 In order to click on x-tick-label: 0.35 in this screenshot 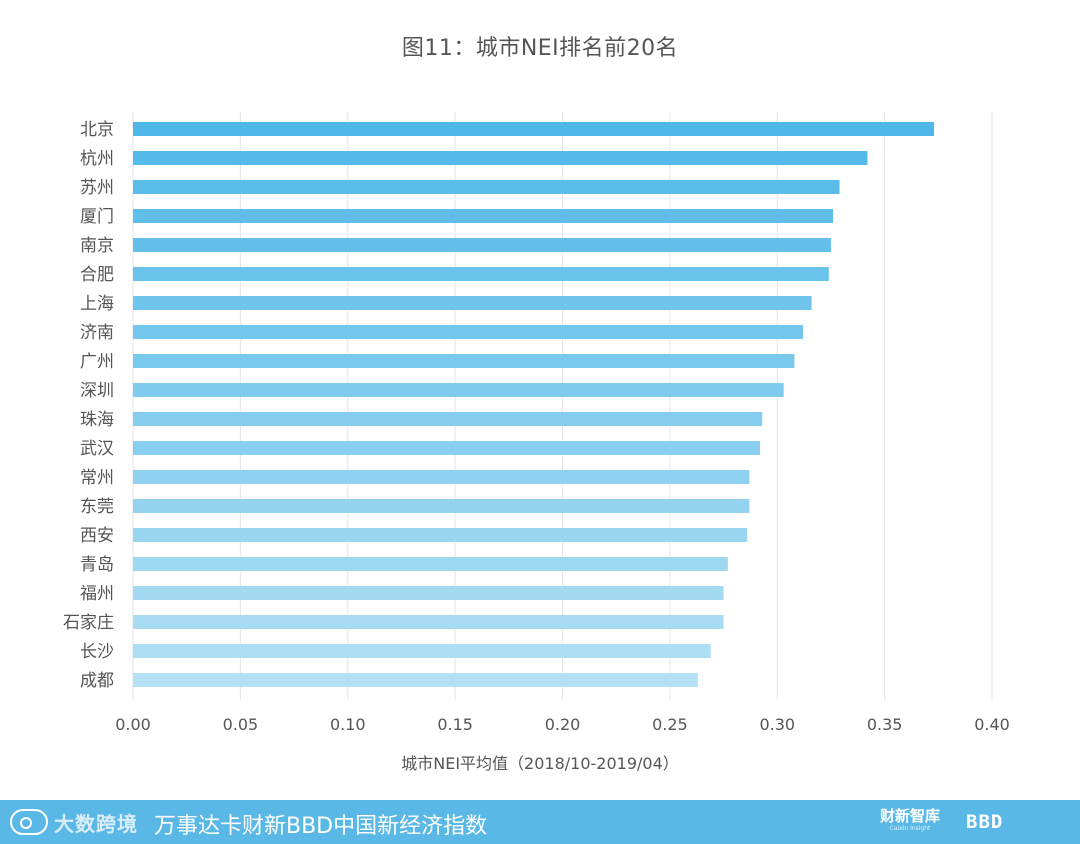, I will do `click(885, 724)`.